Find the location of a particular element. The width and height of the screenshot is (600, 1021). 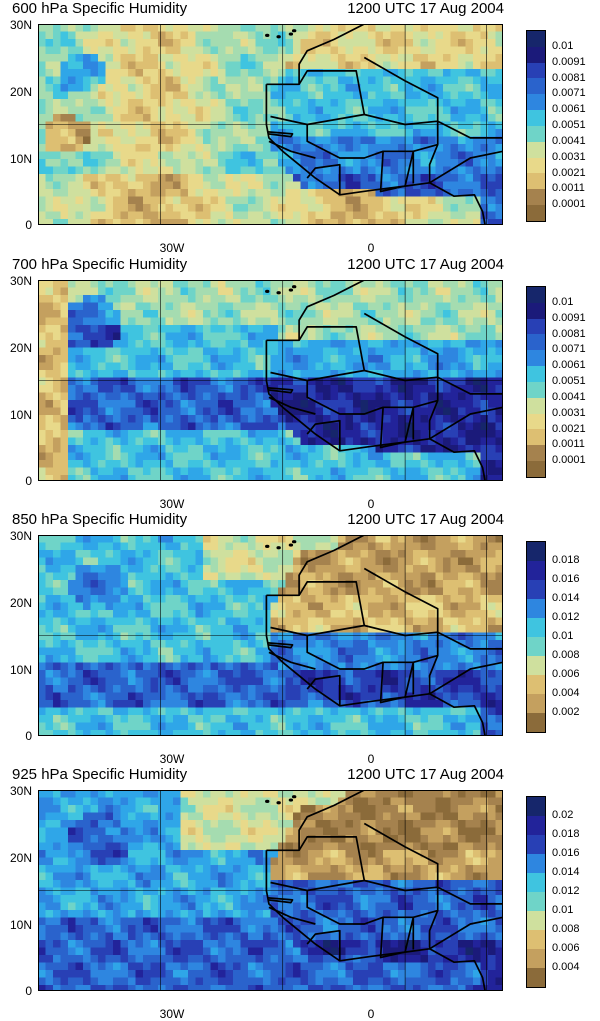

lat-label-20n: 20N is located at coordinates (16, 92).